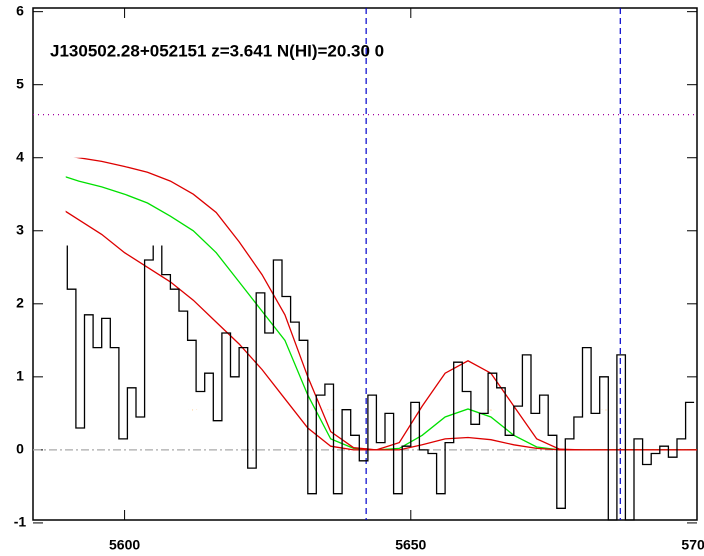 This screenshot has height=556, width=704. I want to click on x-tick-label: 5600, so click(124, 545).